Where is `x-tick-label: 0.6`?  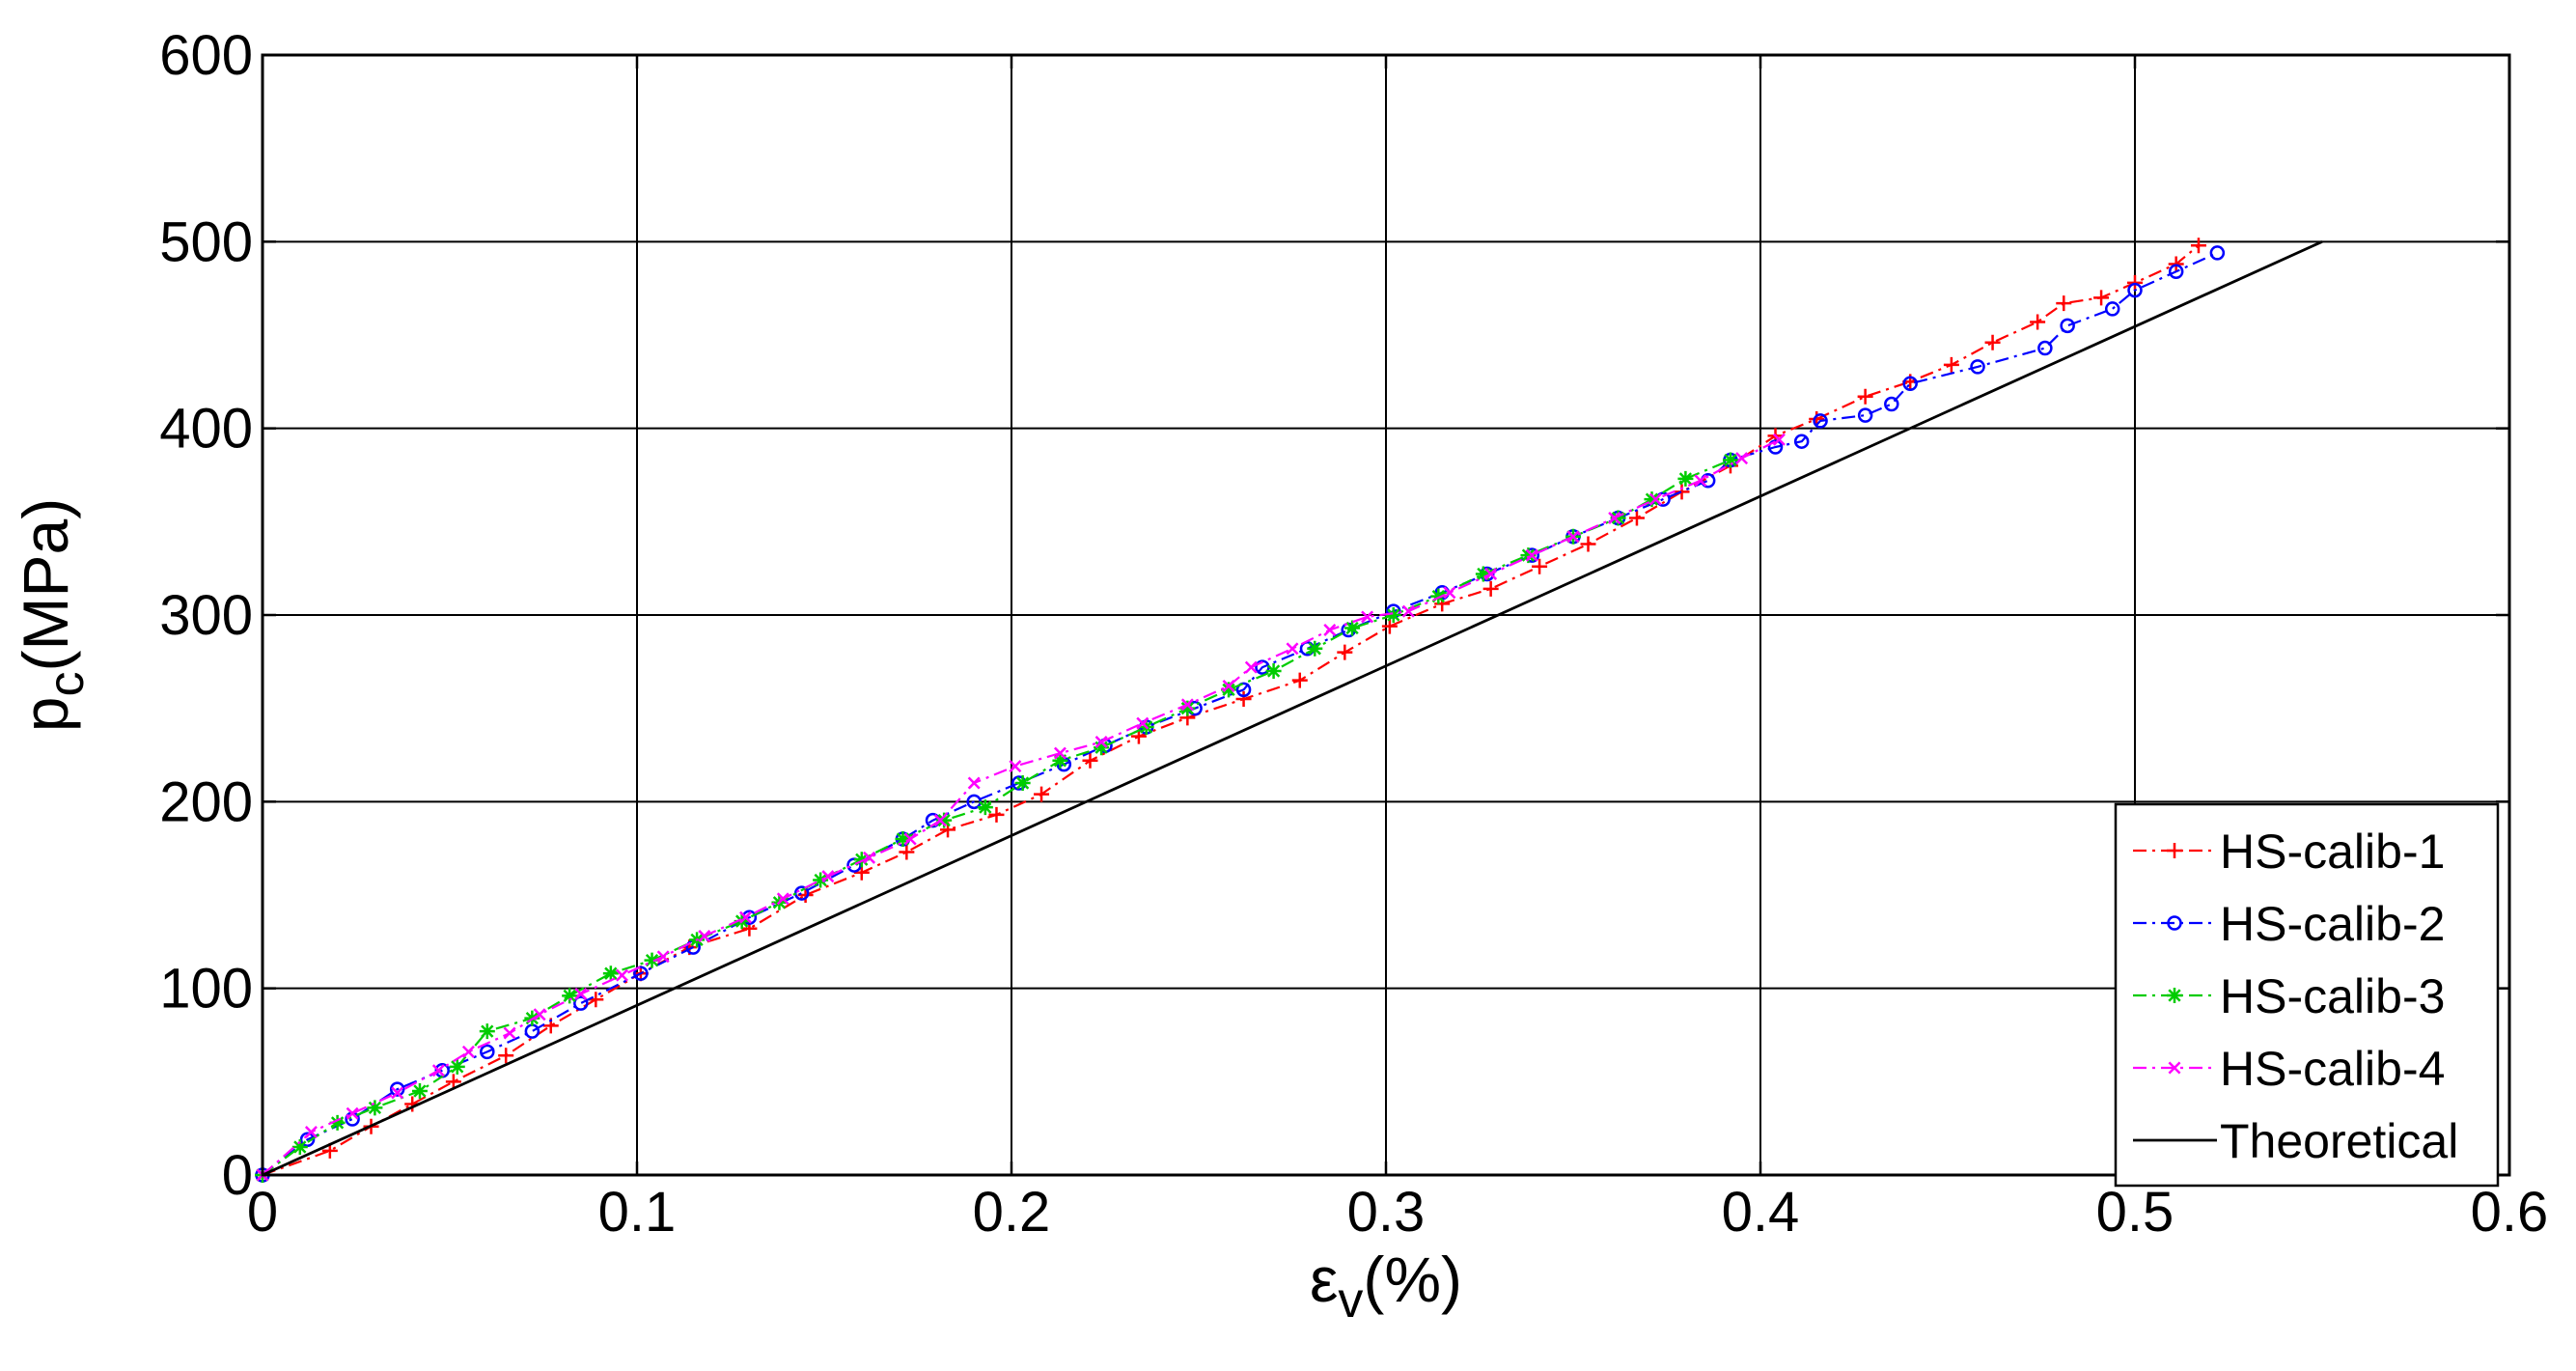
x-tick-label: 0.6 is located at coordinates (2510, 1212).